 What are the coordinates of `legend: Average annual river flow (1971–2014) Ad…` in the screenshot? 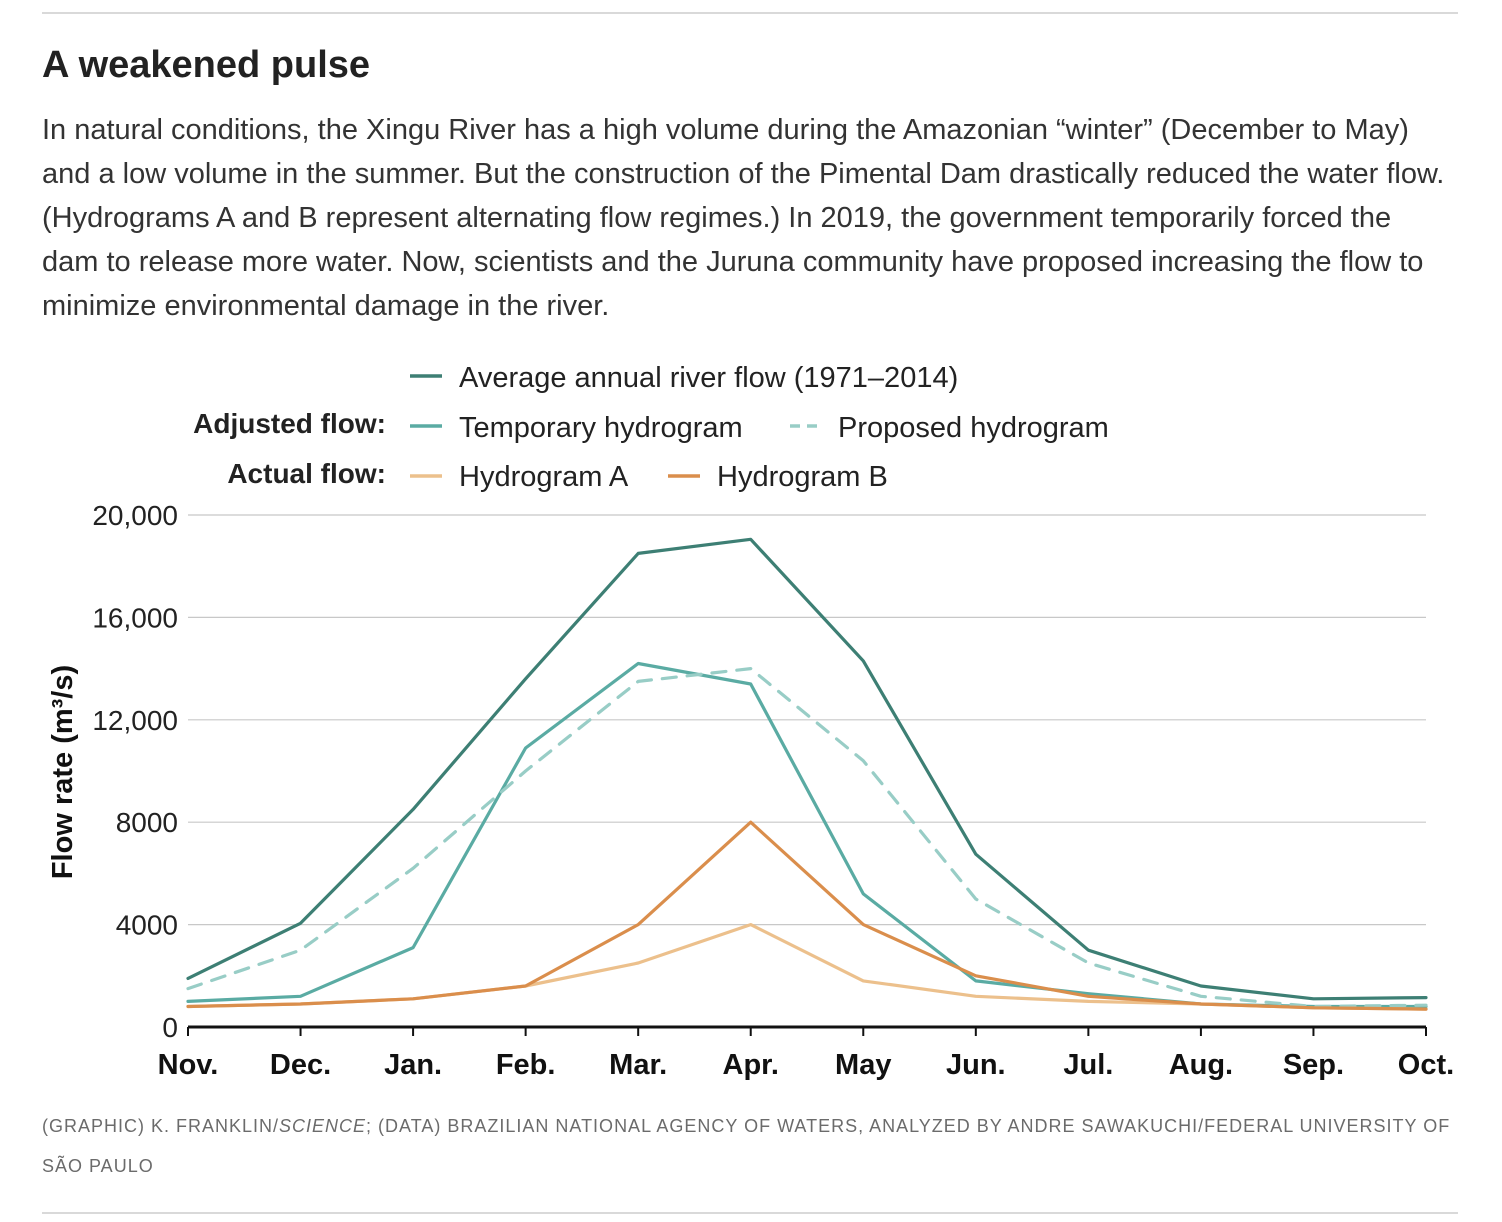 It's located at (651, 427).